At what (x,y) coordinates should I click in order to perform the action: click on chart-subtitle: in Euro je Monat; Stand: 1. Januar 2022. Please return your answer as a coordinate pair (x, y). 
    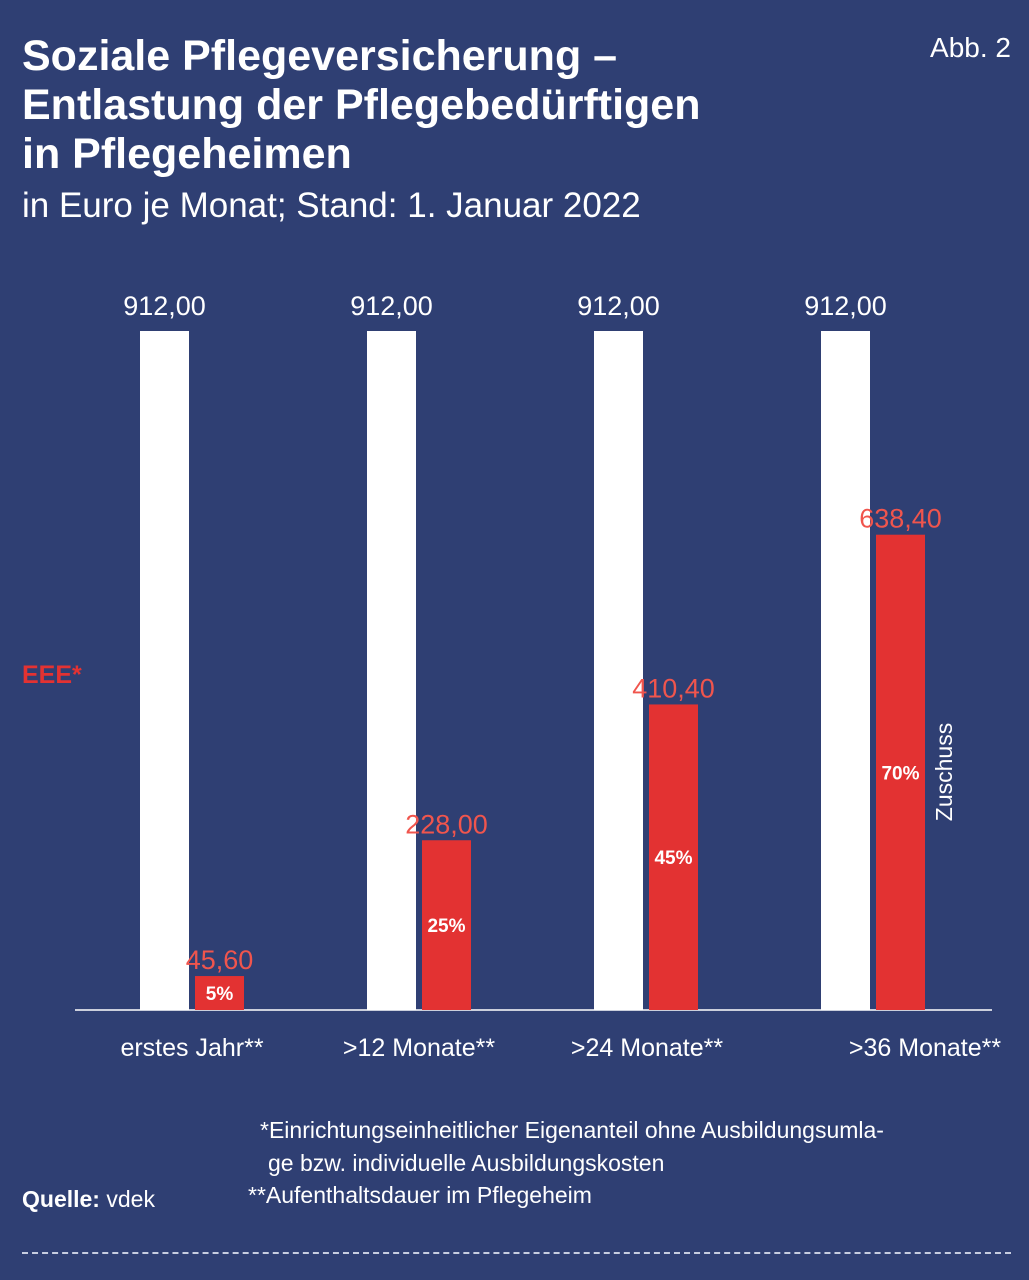
    Looking at the image, I should click on (331, 205).